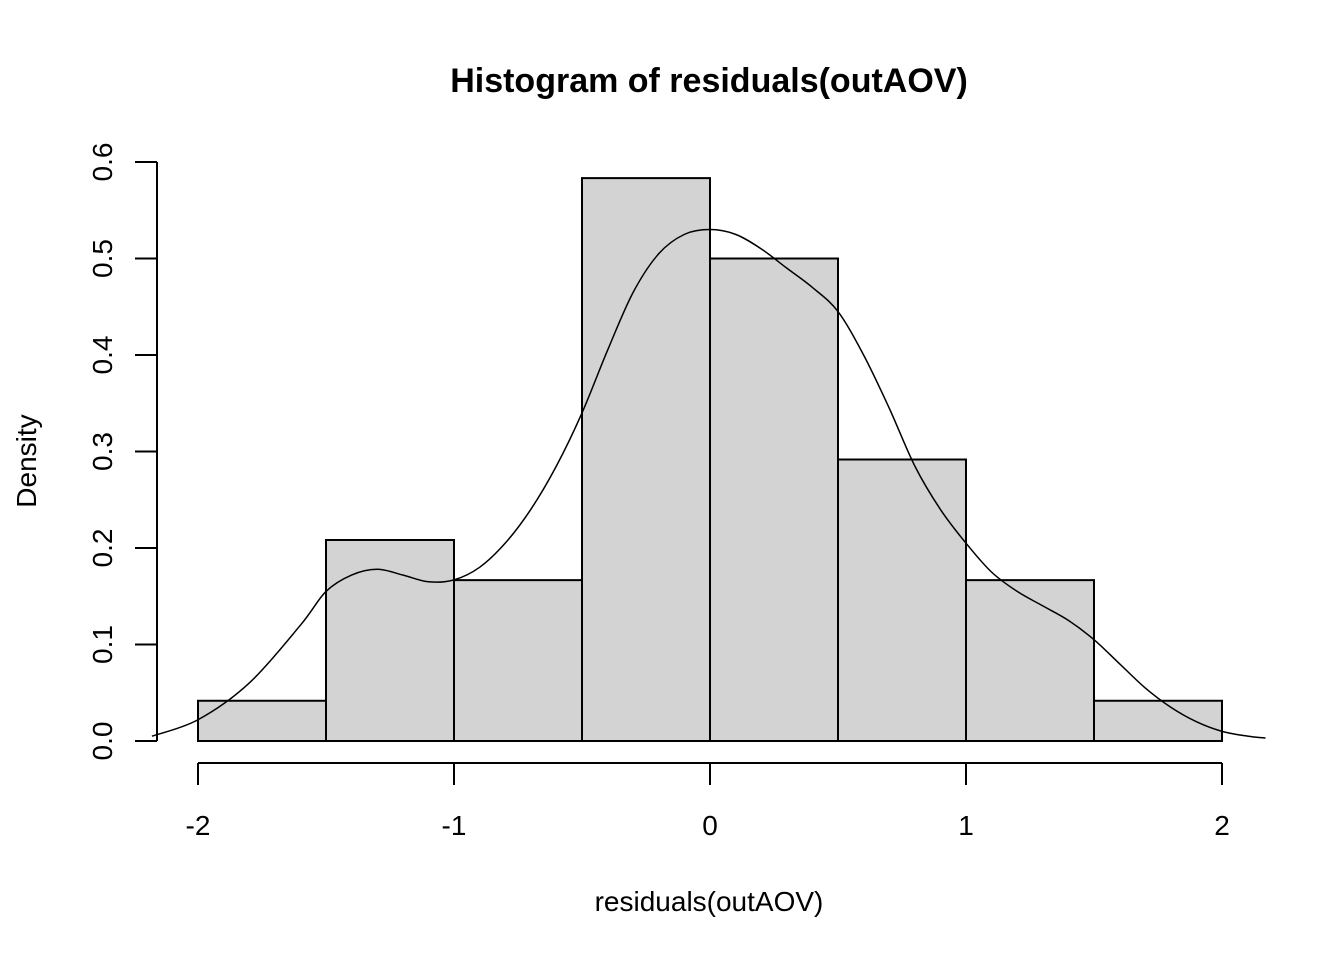 This screenshot has width=1344, height=960. Describe the element at coordinates (102, 162) in the screenshot. I see `y-tick-label: 0.6` at that location.